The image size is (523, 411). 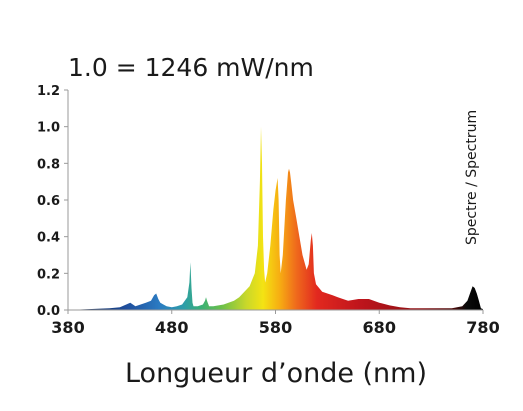 I want to click on x-axis-ticks: 380 480 580 680 780, so click(x=275, y=323).